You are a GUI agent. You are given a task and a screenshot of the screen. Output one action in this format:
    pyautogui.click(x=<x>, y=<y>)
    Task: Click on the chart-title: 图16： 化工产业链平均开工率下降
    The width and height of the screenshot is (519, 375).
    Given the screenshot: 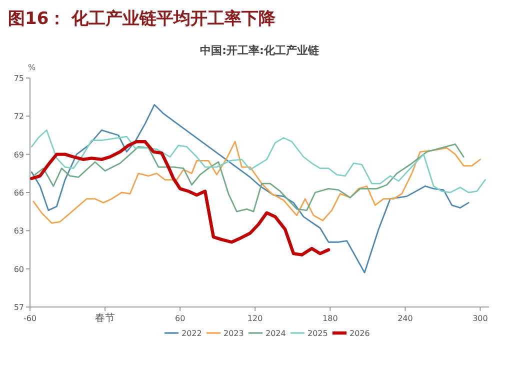 What is the action you would take?
    pyautogui.click(x=142, y=19)
    